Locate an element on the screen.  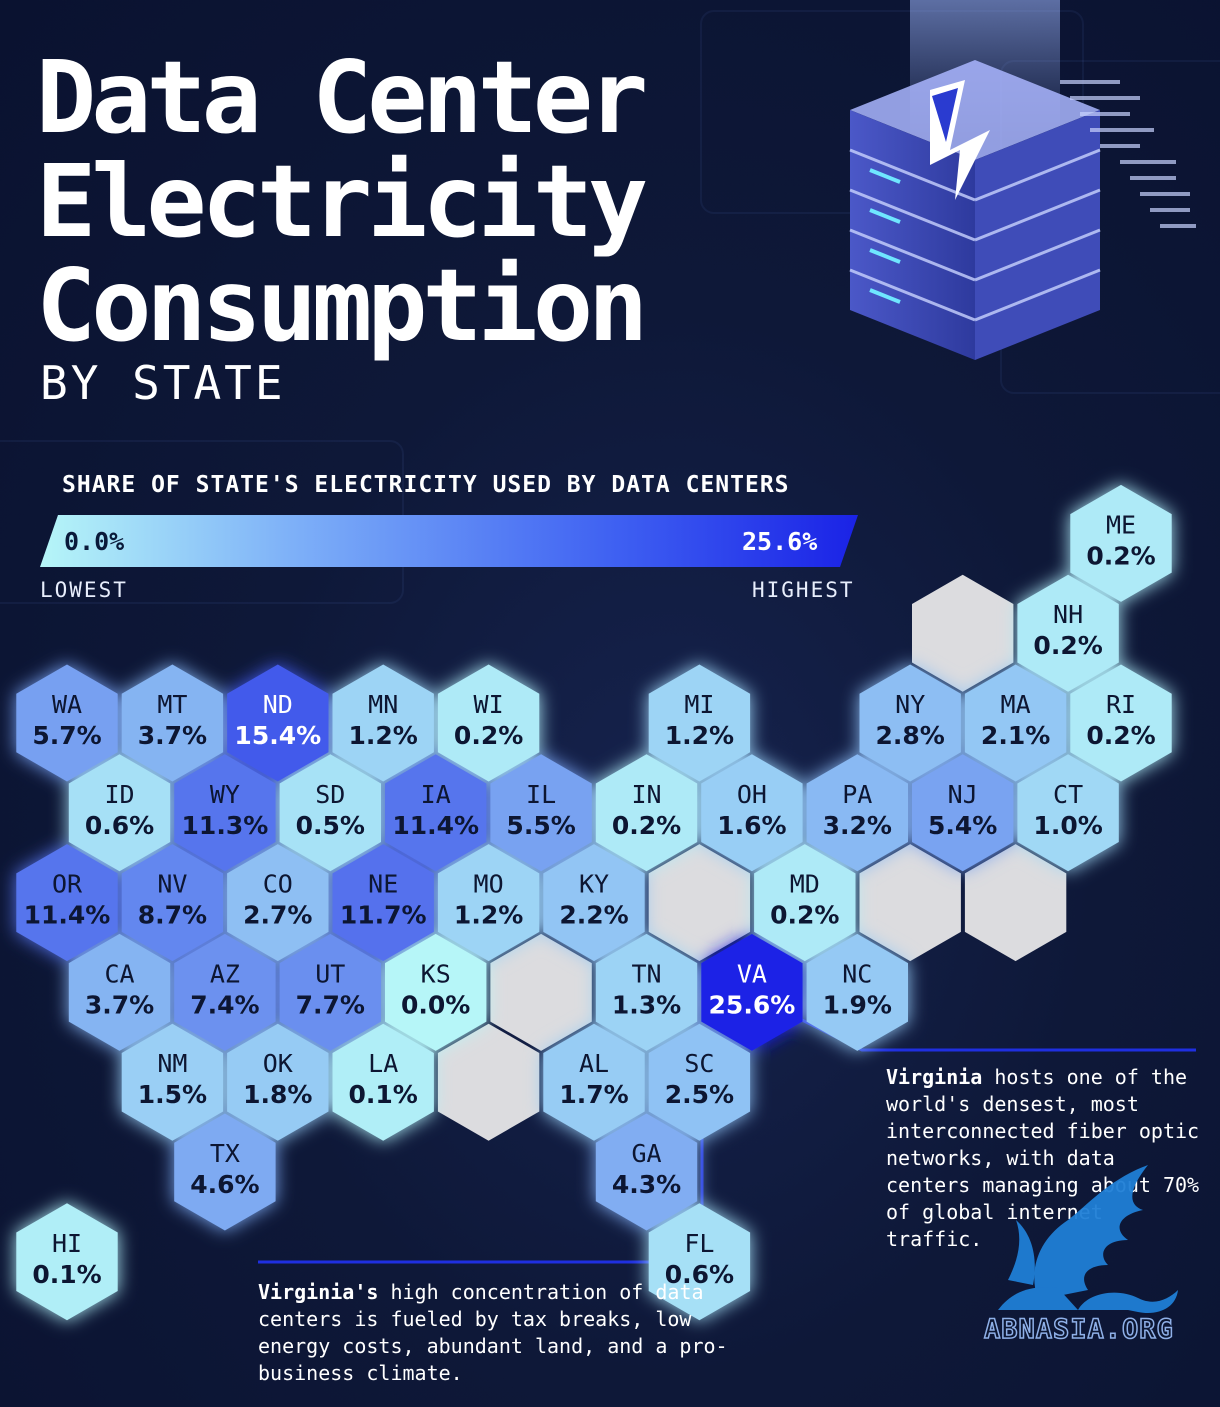
state-abbr: FL is located at coordinates (699, 1243).